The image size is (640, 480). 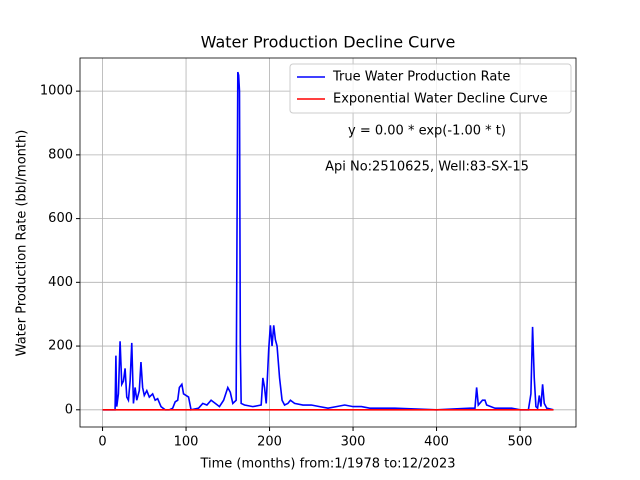 I want to click on legend-label: Exponential Water Decline Curve, so click(x=440, y=99).